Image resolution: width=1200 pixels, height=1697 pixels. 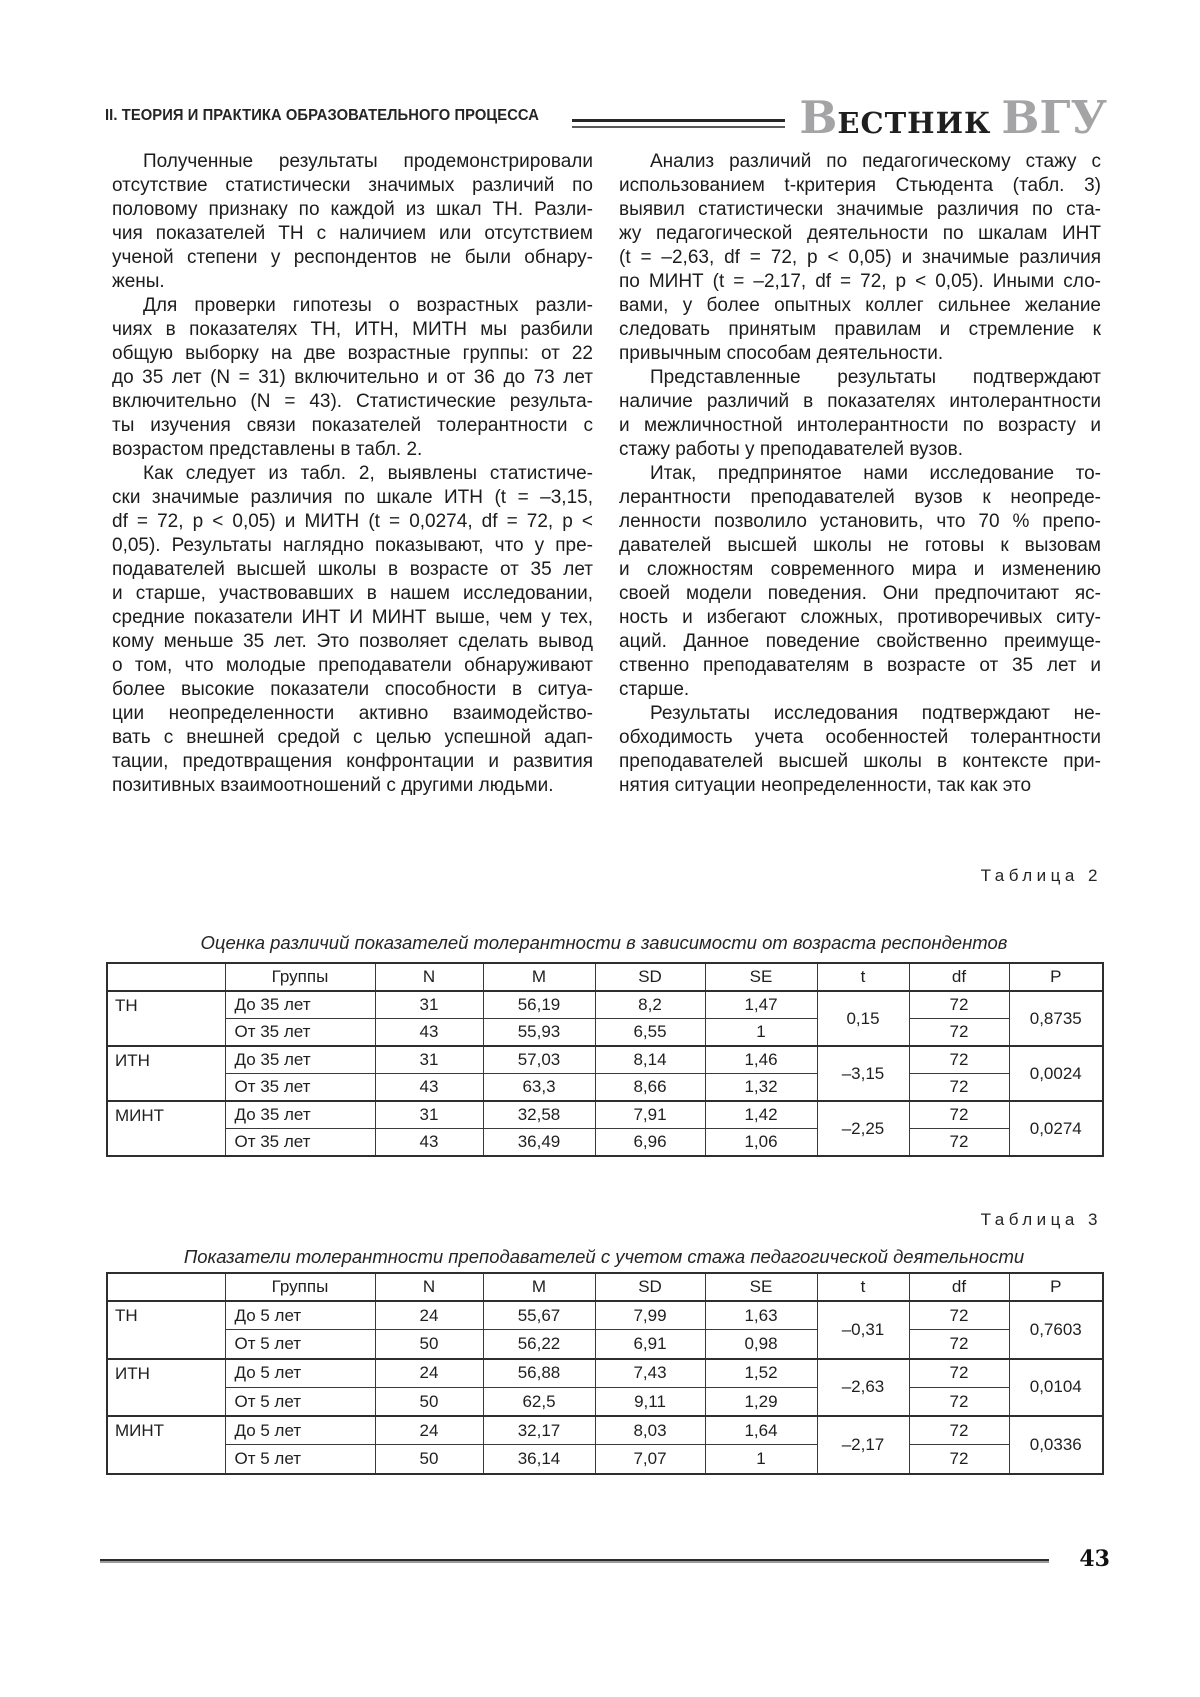 I want to click on table-cell: 36,14, so click(x=539, y=1459).